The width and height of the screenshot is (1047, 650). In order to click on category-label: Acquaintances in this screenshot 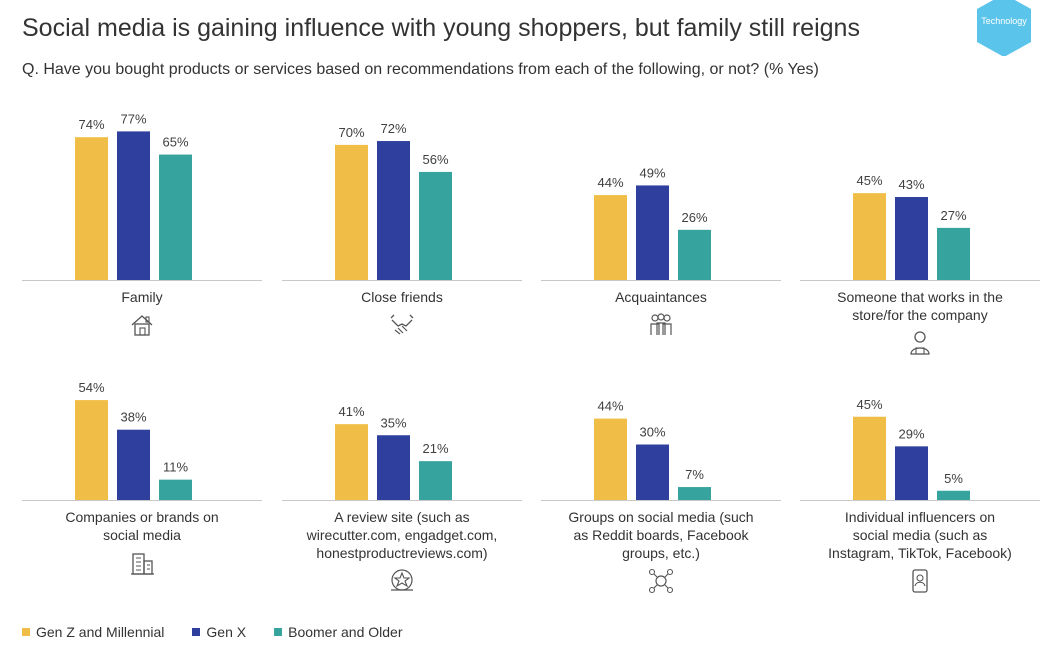, I will do `click(661, 297)`.